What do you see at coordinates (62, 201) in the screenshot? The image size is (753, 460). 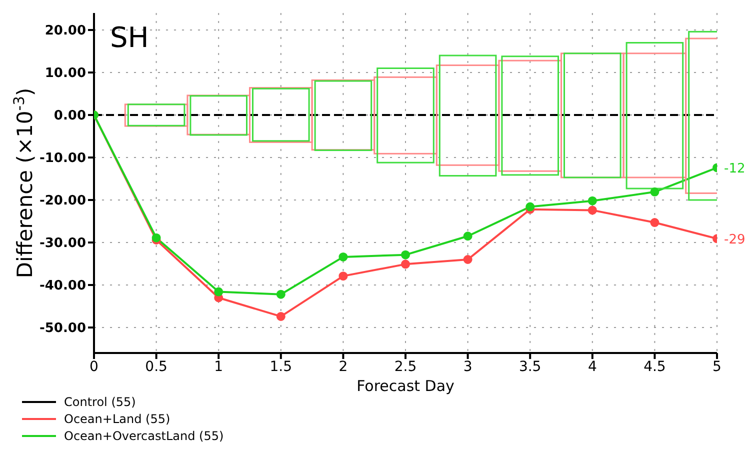 I see `y-tick-label: -20.00` at bounding box center [62, 201].